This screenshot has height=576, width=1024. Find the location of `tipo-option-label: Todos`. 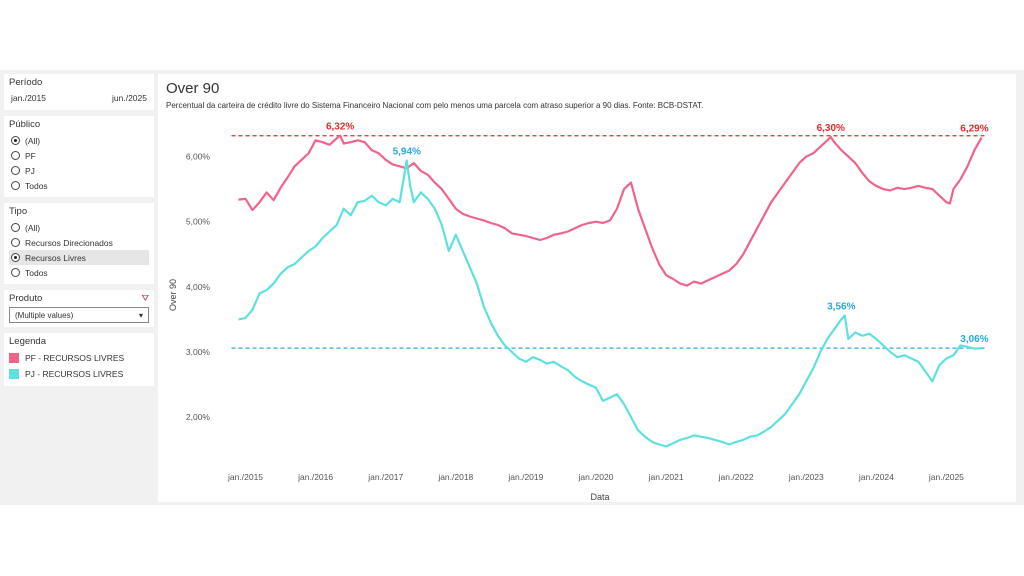

tipo-option-label: Todos is located at coordinates (36, 272).